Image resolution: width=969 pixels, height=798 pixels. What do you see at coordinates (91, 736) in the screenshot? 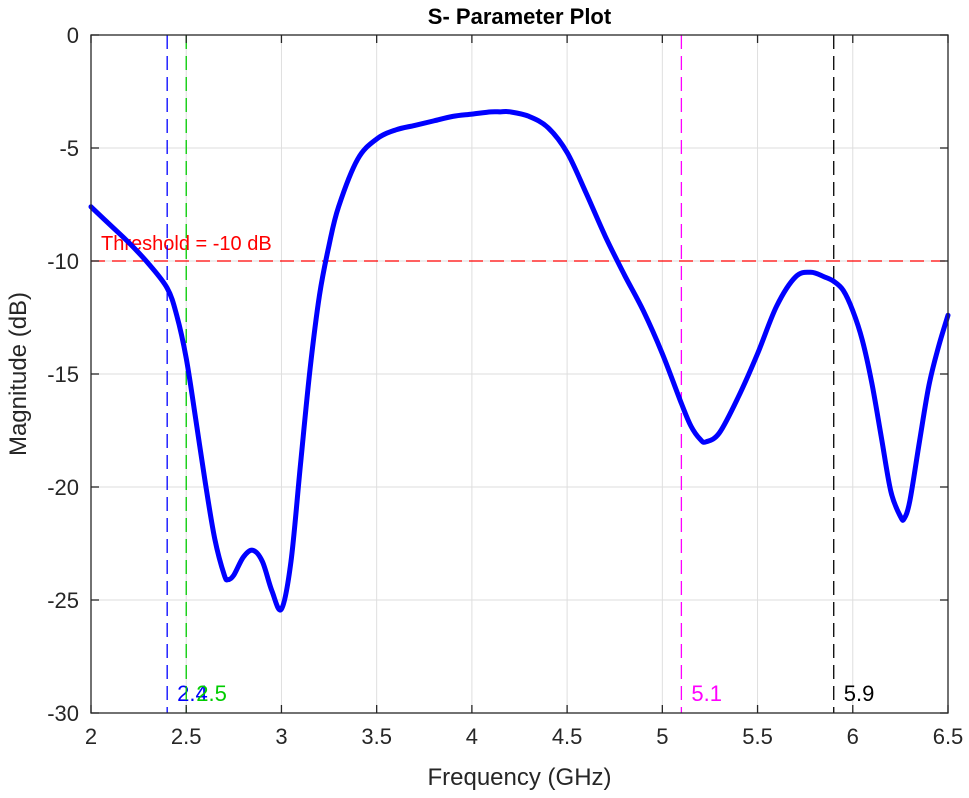
I see `x-tick-label-0: 2` at bounding box center [91, 736].